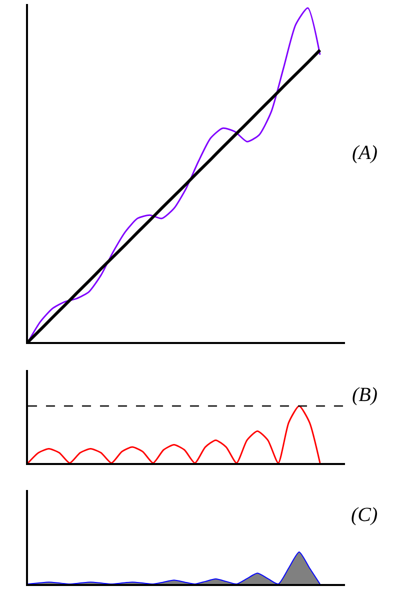  I want to click on text: (B), so click(365, 395).